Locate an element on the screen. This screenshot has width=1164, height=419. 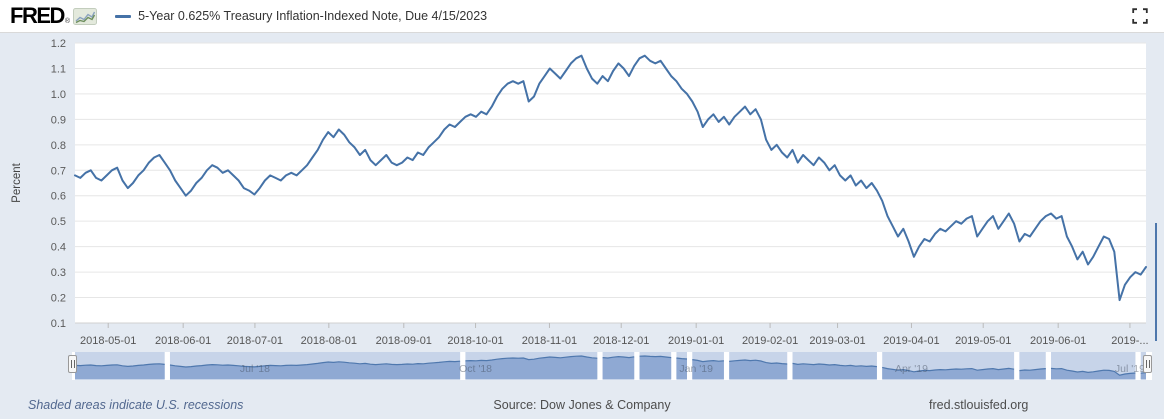
navigator: Jul '18 Oct '18 Jan '19 Apr '19 Jul '19 is located at coordinates (582, 366).